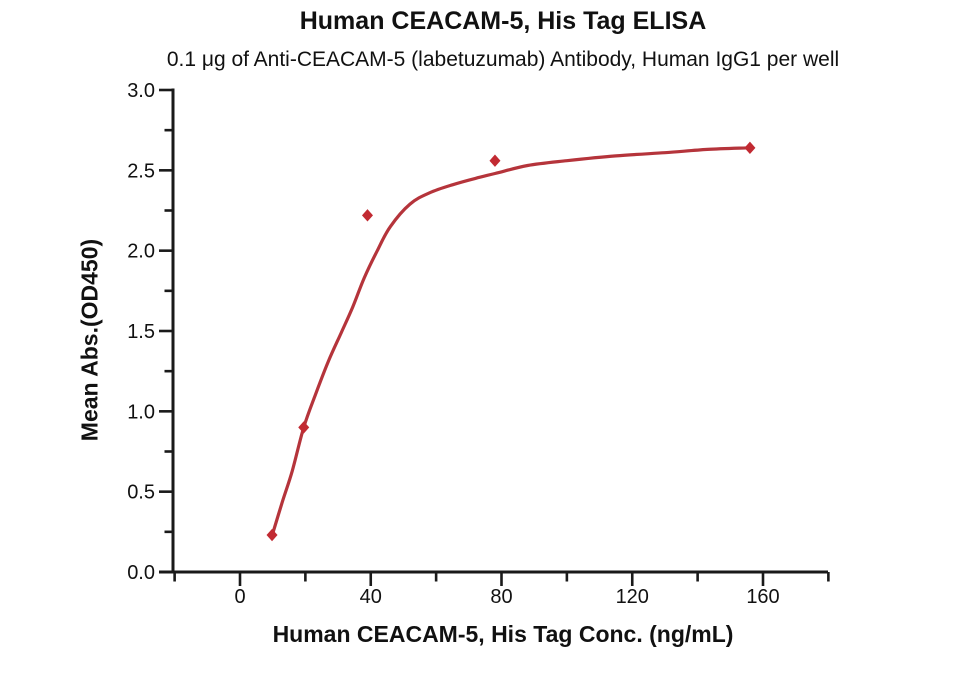 The height and width of the screenshot is (674, 960). Describe the element at coordinates (371, 597) in the screenshot. I see `x-tick-label: 40` at that location.